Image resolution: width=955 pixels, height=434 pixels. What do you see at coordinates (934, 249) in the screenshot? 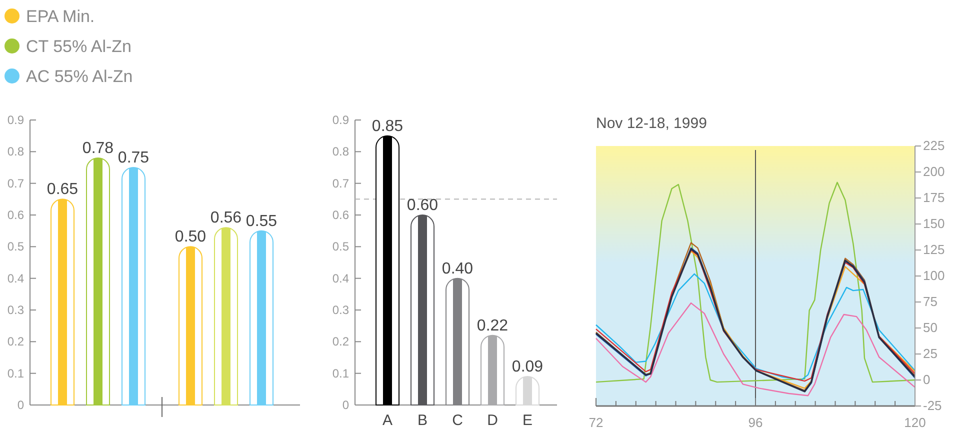
I see `y2-tick-label: 125` at bounding box center [934, 249].